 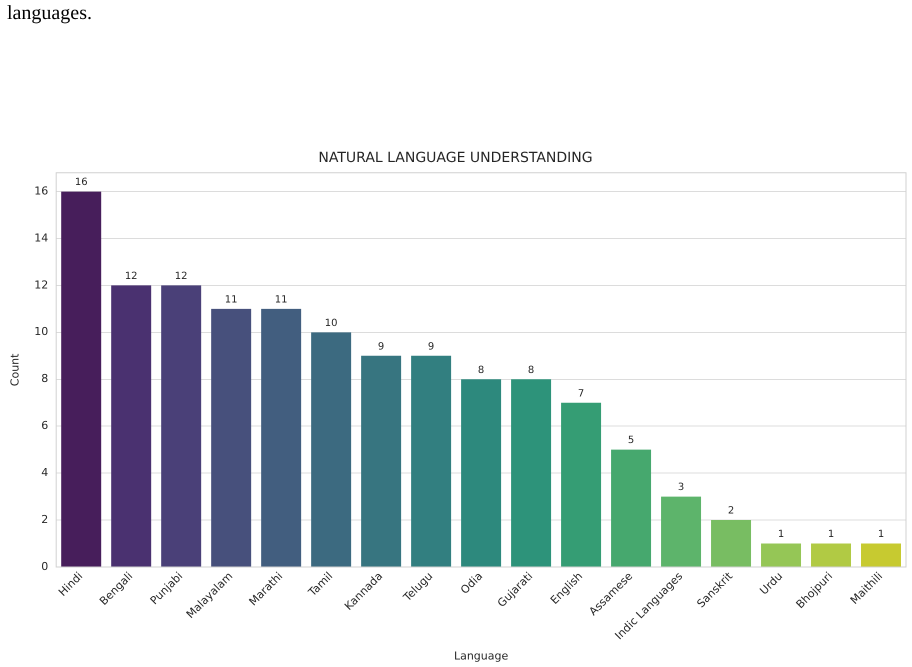 What do you see at coordinates (581, 394) in the screenshot?
I see `data-label: 7` at bounding box center [581, 394].